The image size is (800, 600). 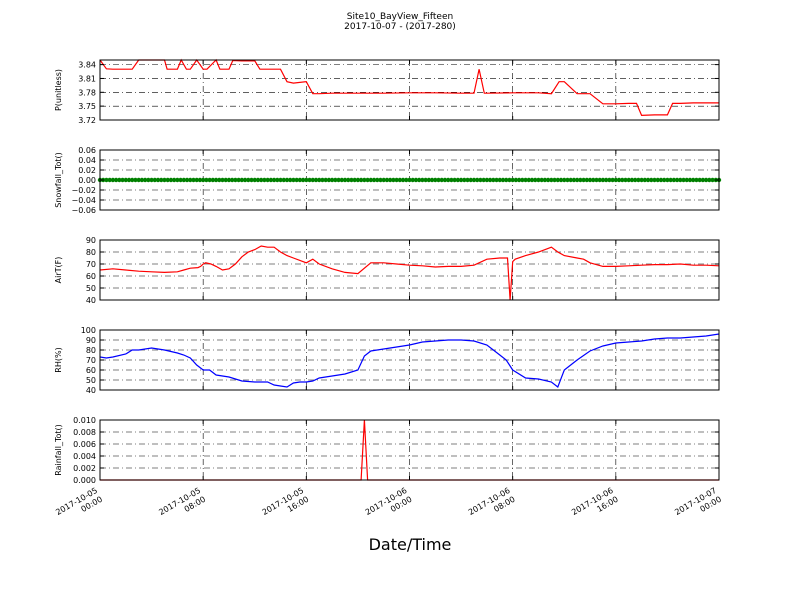 I want to click on series-line, so click(x=409, y=273).